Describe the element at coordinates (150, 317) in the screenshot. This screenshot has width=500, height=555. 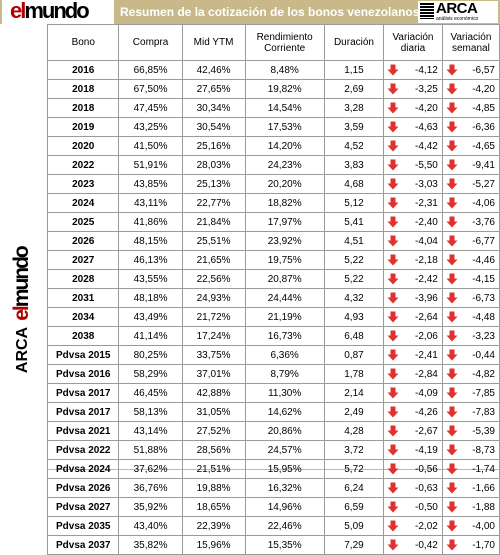
I see `cell-compra: 43,49%` at that location.